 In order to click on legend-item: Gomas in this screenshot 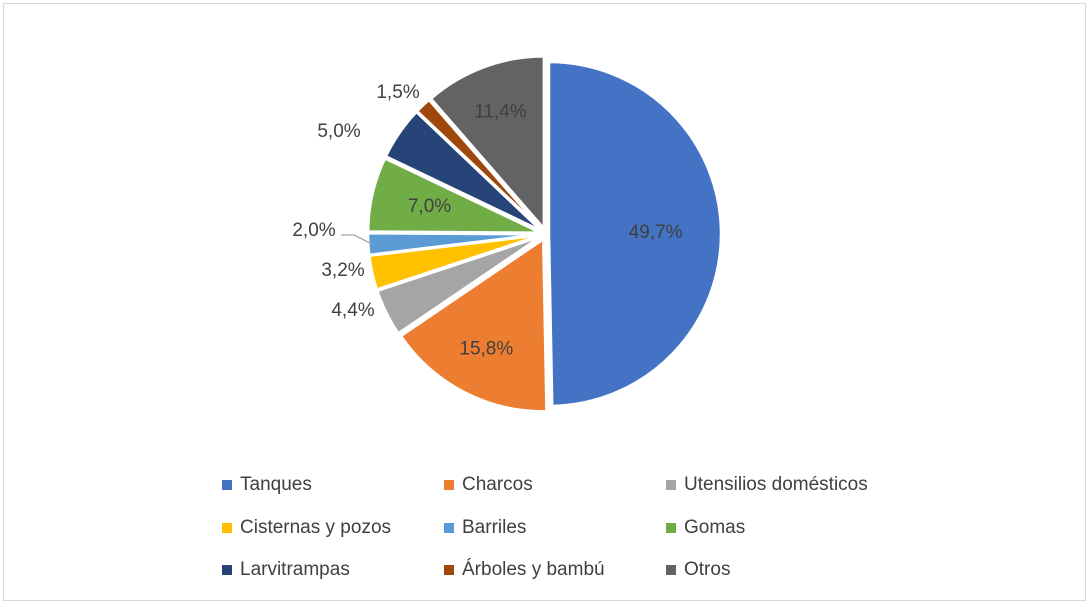, I will do `click(705, 528)`.